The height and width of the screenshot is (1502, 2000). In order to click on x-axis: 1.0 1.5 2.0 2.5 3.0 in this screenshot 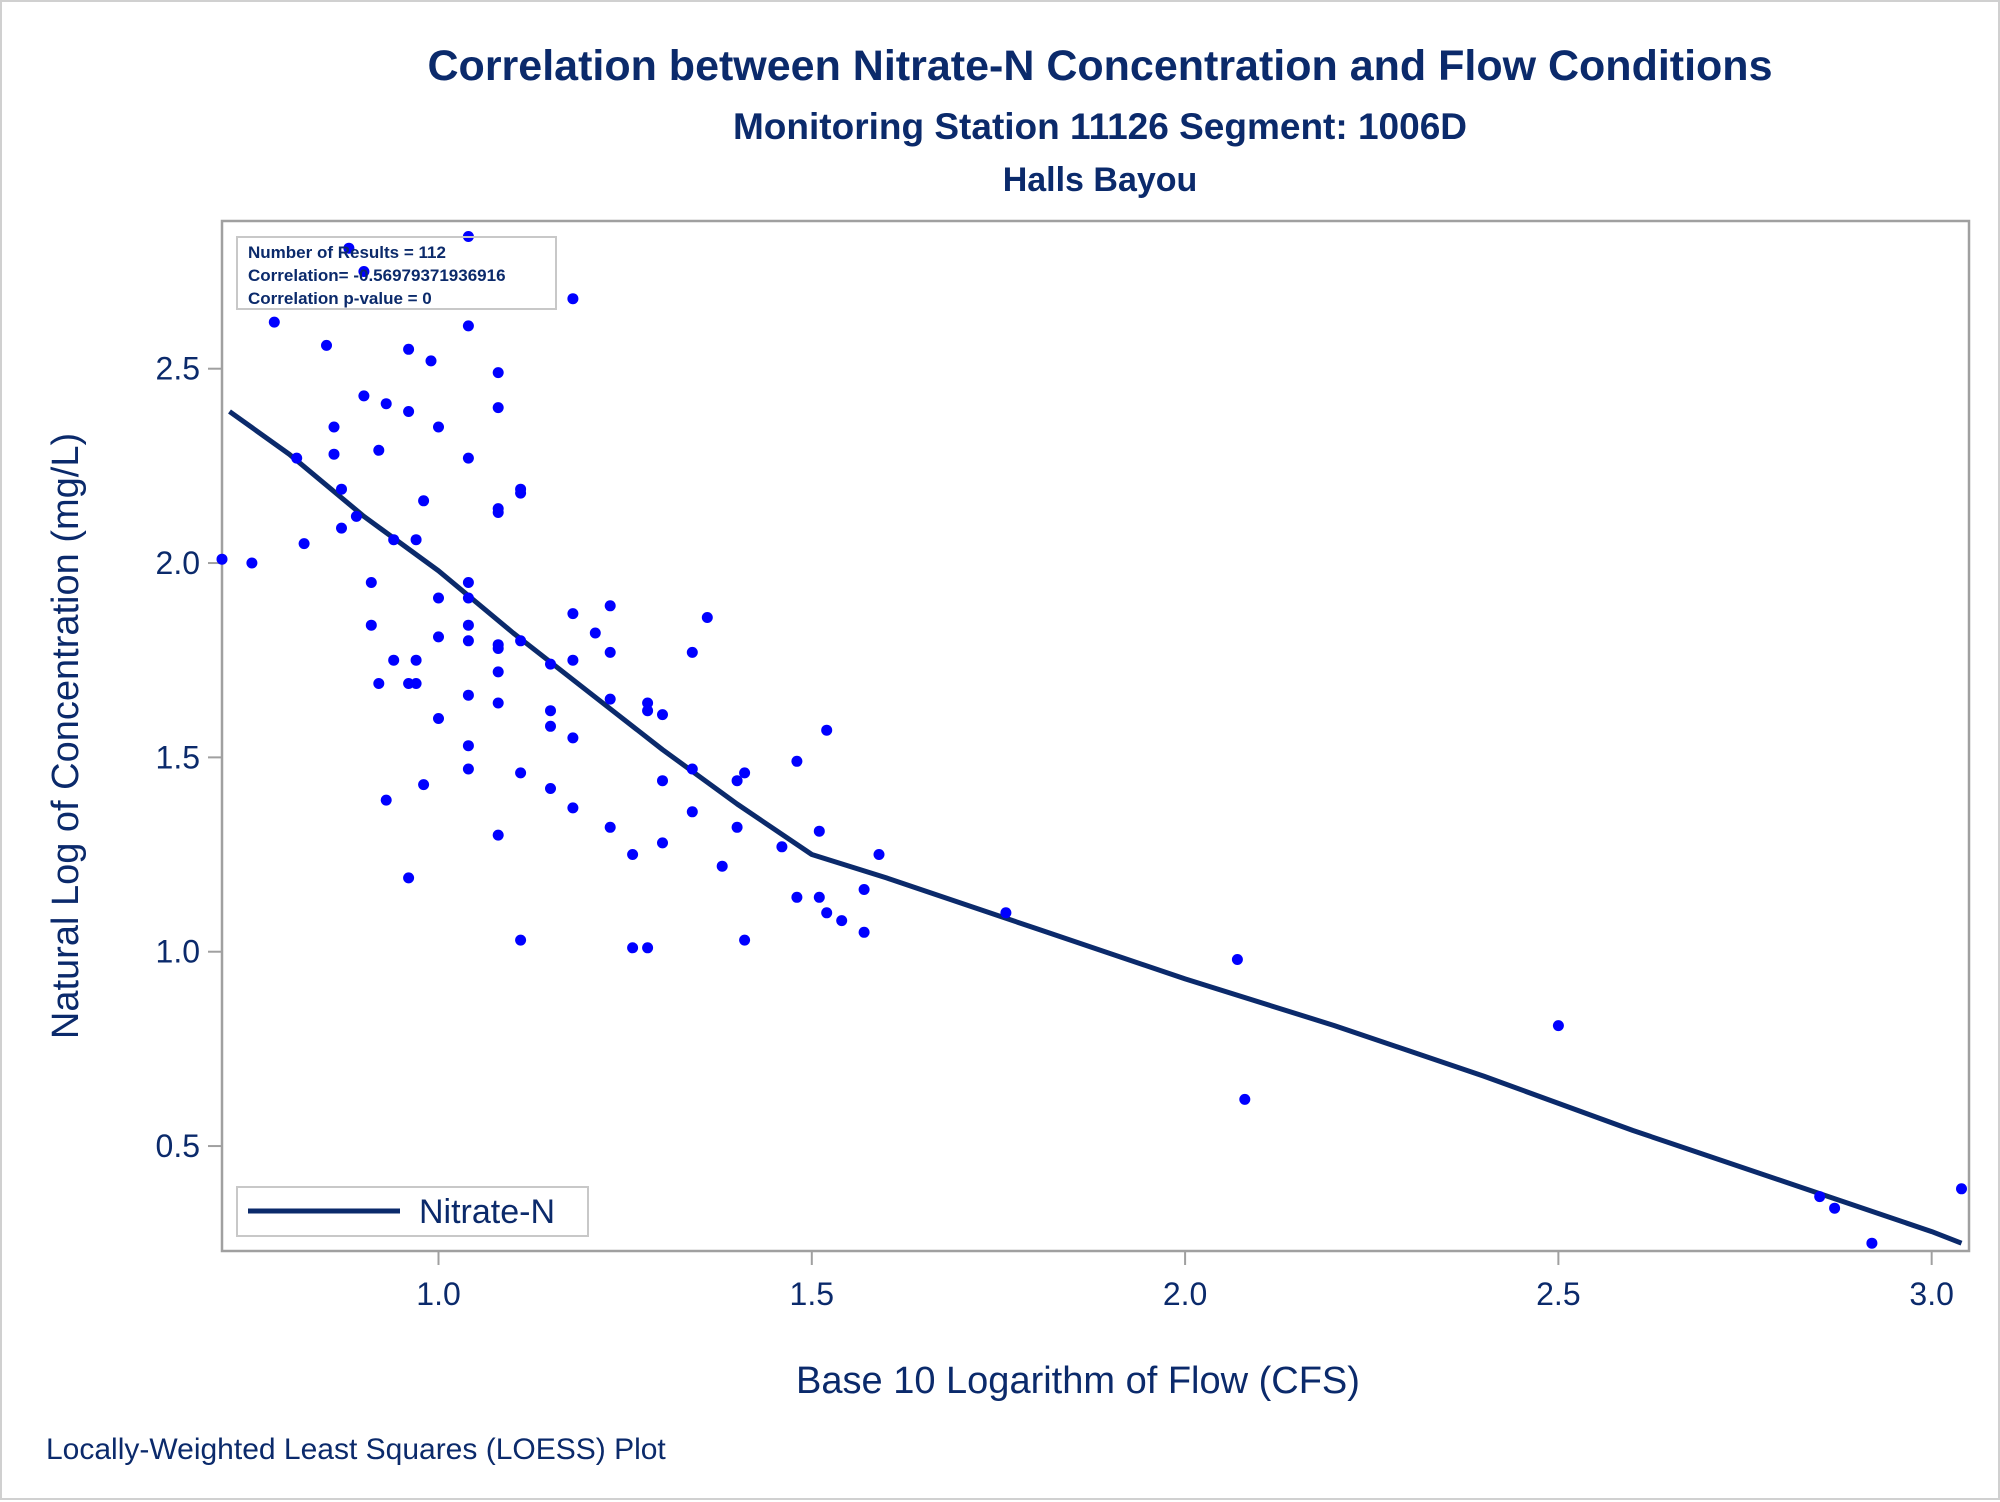, I will do `click(1185, 1281)`.